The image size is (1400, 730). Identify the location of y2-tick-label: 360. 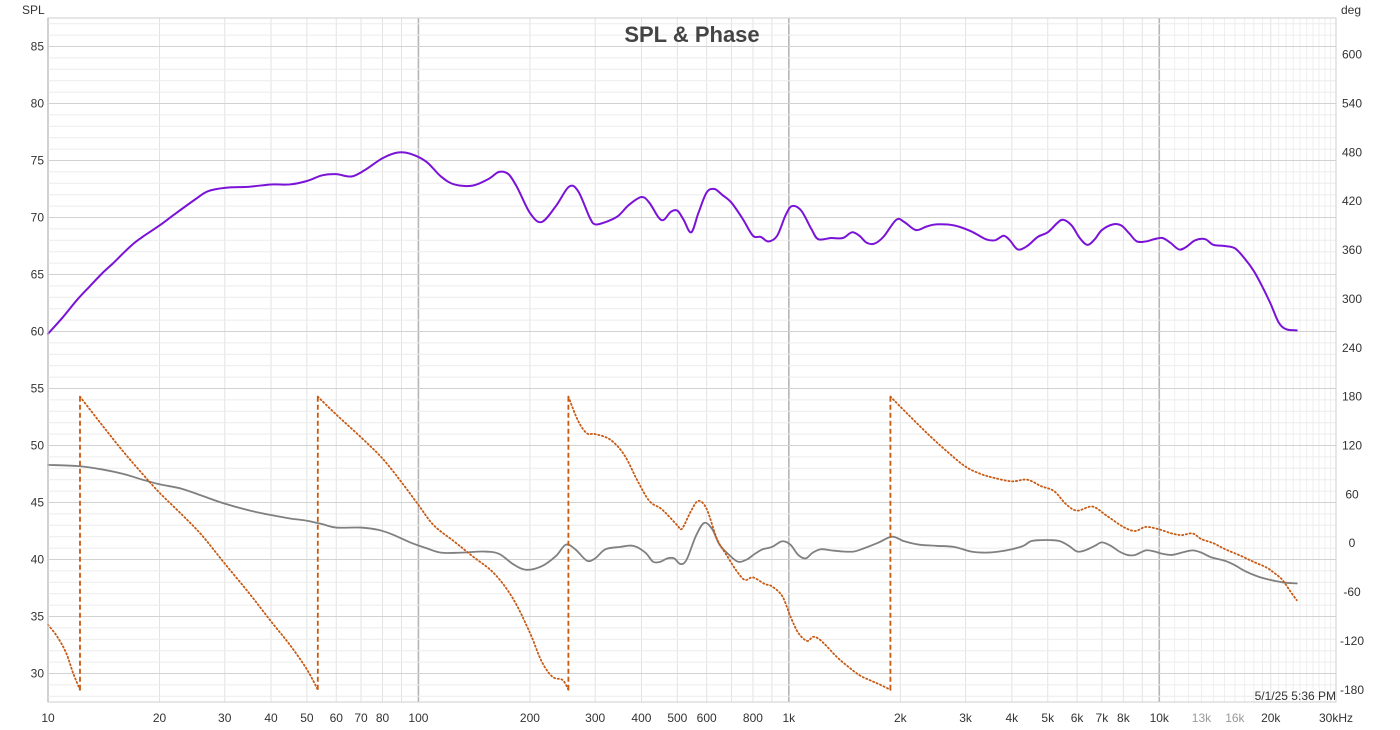
(1352, 250).